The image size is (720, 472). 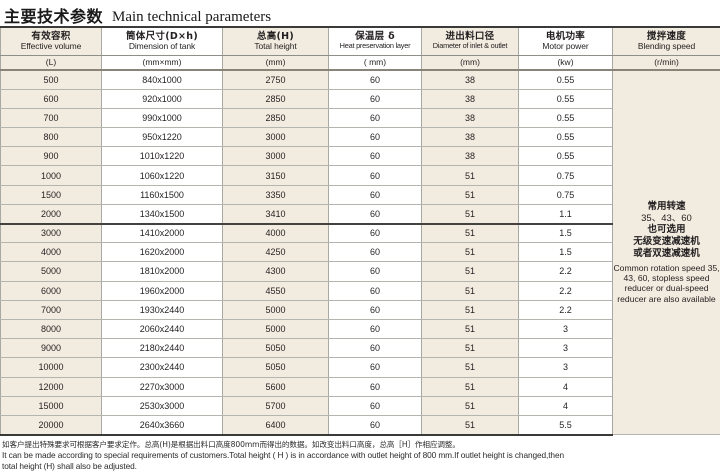 What do you see at coordinates (162, 98) in the screenshot?
I see `cell-dimension: 920x1000` at bounding box center [162, 98].